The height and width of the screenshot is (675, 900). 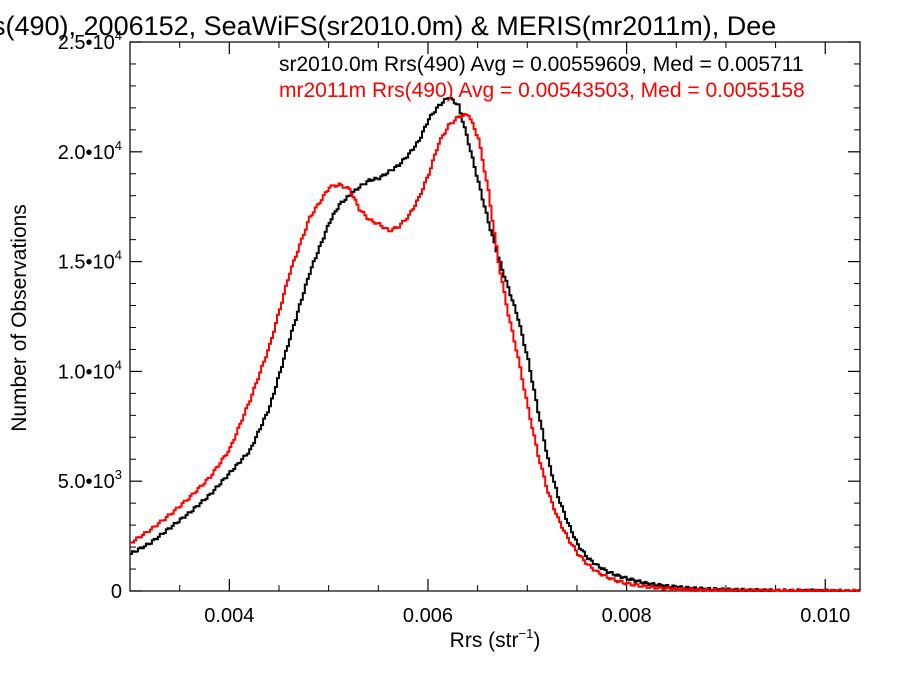 I want to click on x-axis-label-tail: ), so click(x=536, y=640).